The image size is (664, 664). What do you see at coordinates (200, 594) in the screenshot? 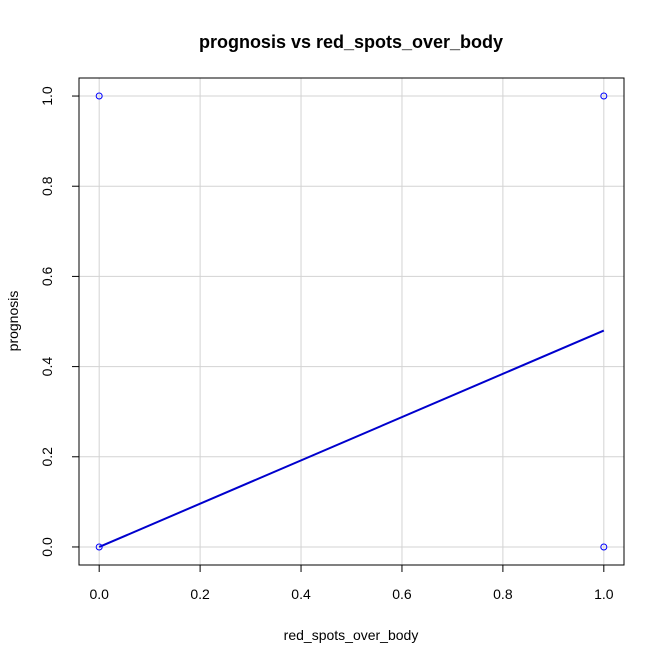
I see `x-tick-label: 0.2` at bounding box center [200, 594].